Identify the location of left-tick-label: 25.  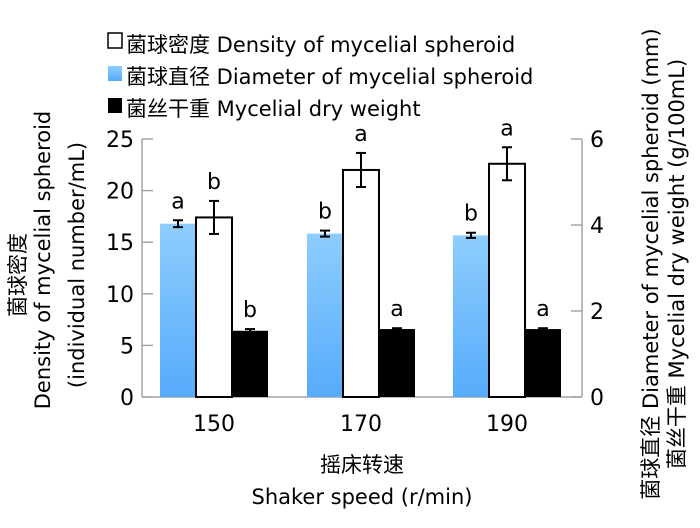
(120, 140).